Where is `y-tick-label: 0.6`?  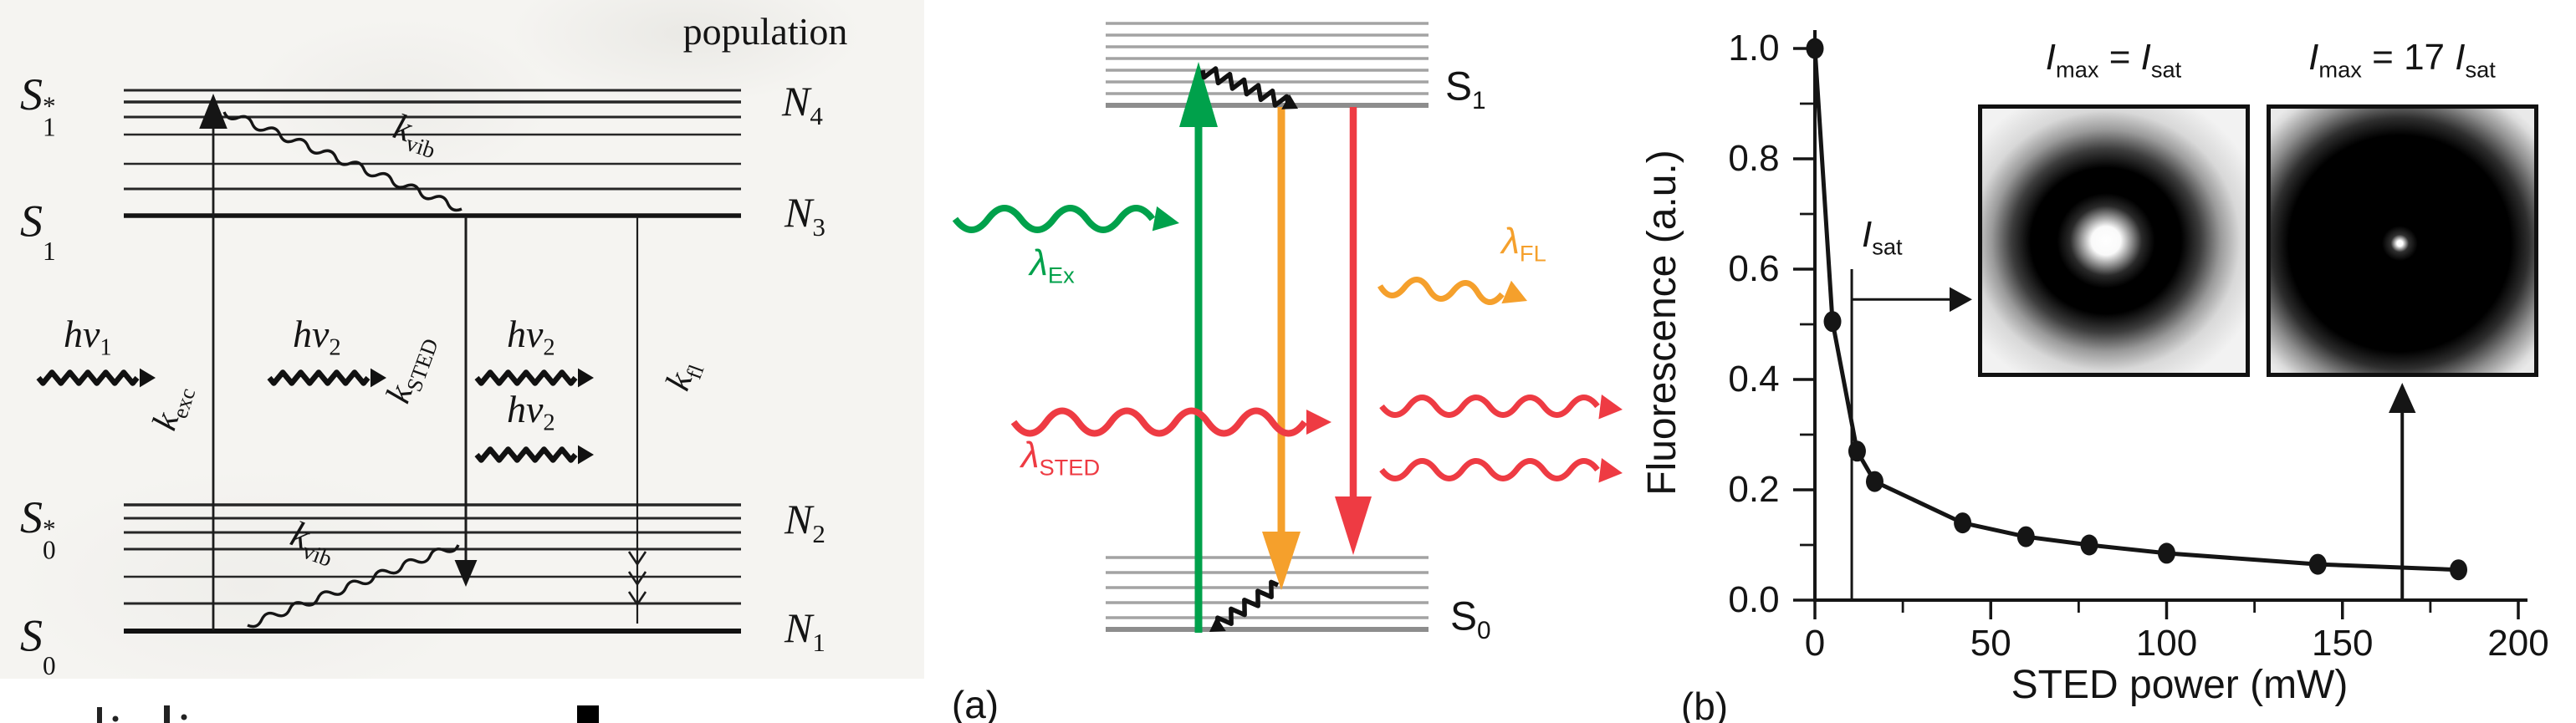
y-tick-label: 0.6 is located at coordinates (1754, 268).